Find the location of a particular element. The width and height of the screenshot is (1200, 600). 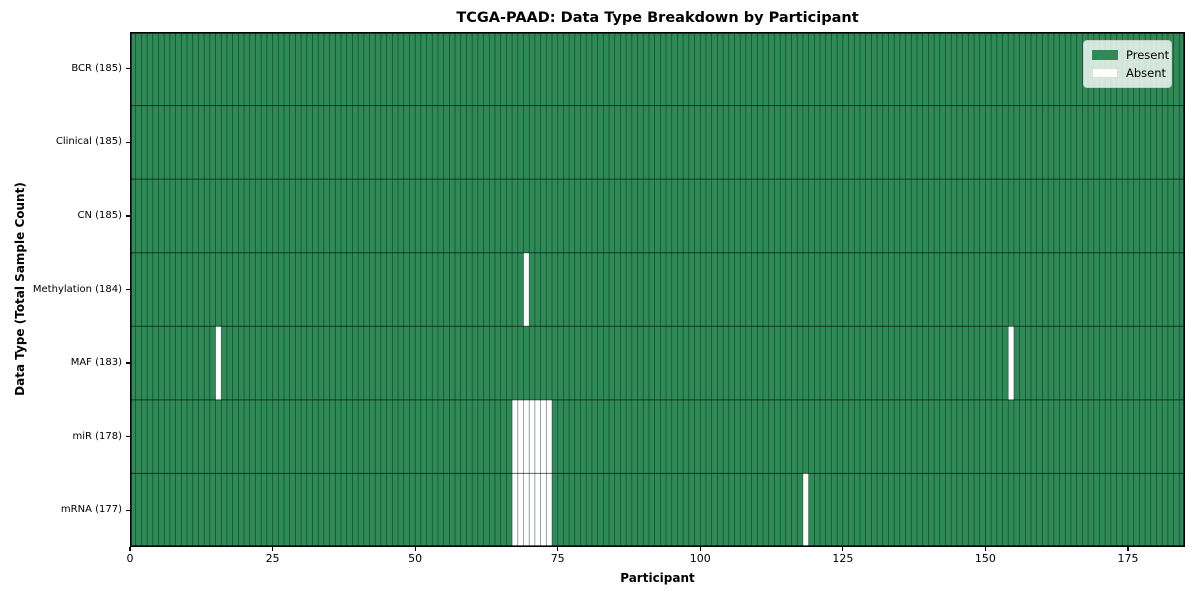

x-tick-label-175: 175 is located at coordinates (1128, 558).